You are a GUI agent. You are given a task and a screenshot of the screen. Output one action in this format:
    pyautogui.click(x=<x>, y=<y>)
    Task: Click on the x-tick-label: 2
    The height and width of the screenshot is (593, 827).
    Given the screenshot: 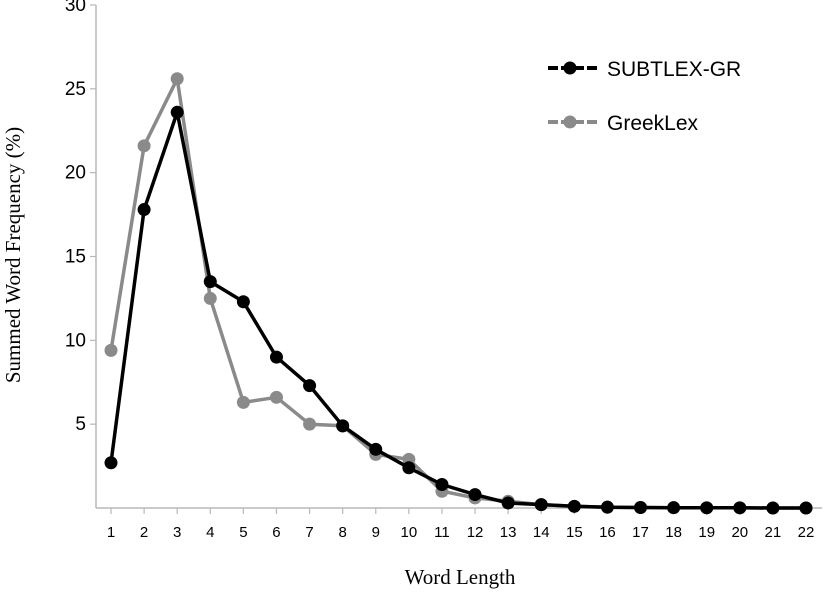 What is the action you would take?
    pyautogui.click(x=144, y=532)
    